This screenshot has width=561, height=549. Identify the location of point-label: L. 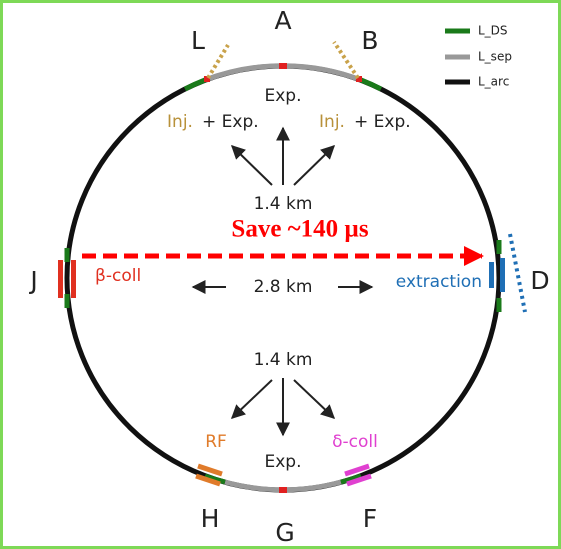
(198, 40).